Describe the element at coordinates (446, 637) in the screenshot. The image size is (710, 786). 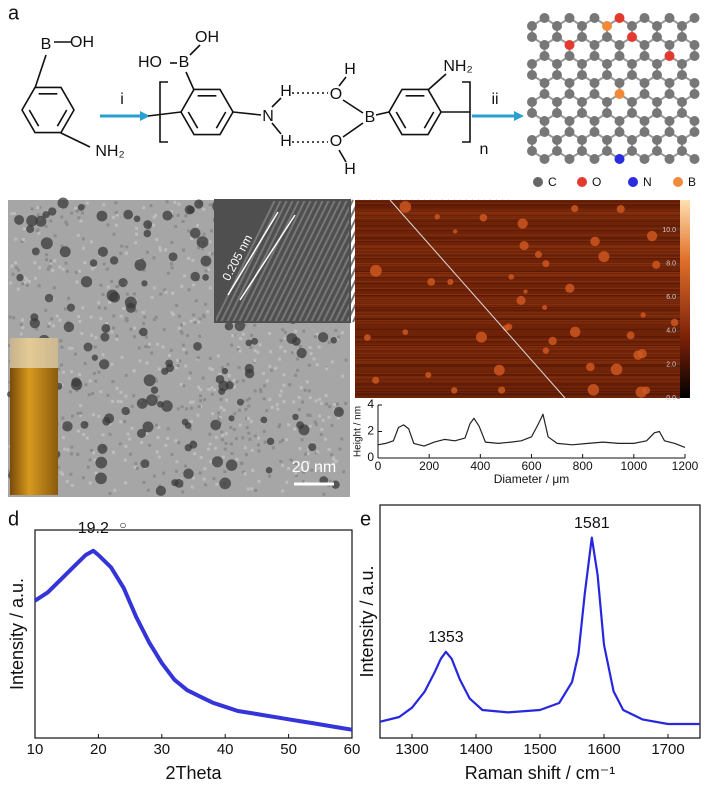
I see `peak-label: 1353` at that location.